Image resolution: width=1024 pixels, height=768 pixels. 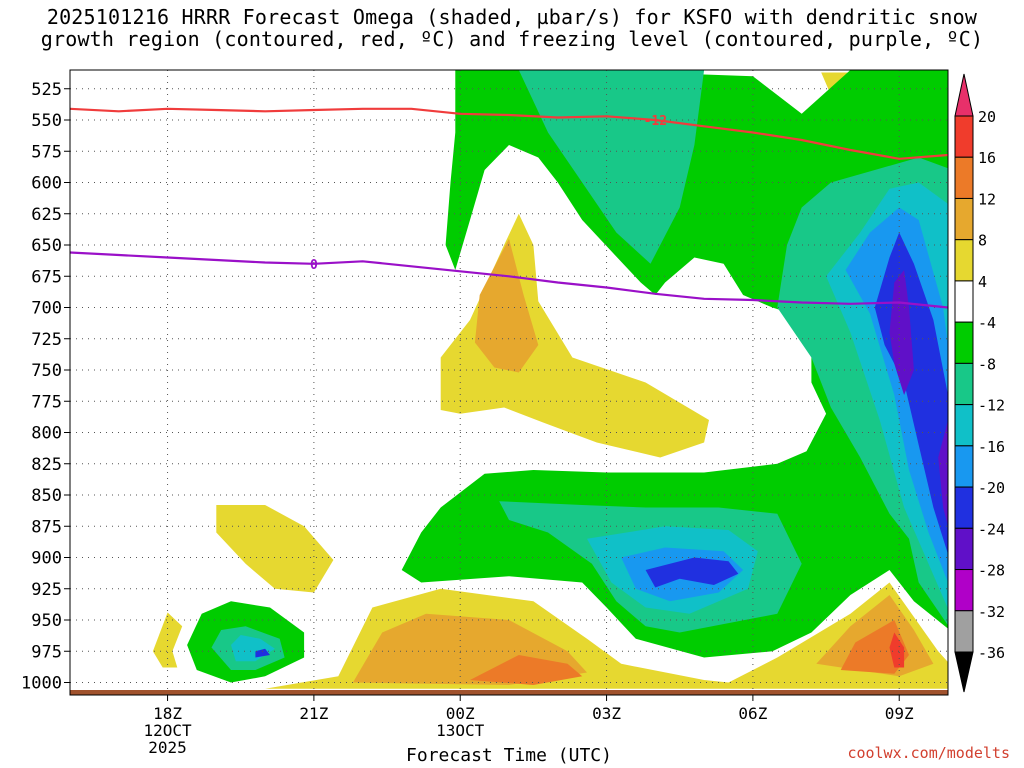 I want to click on colorbar-legend: 20 16 12 8 4 -4 -8 -12 -16 -20 -24 -28 -32 -36, so click(x=979, y=383).